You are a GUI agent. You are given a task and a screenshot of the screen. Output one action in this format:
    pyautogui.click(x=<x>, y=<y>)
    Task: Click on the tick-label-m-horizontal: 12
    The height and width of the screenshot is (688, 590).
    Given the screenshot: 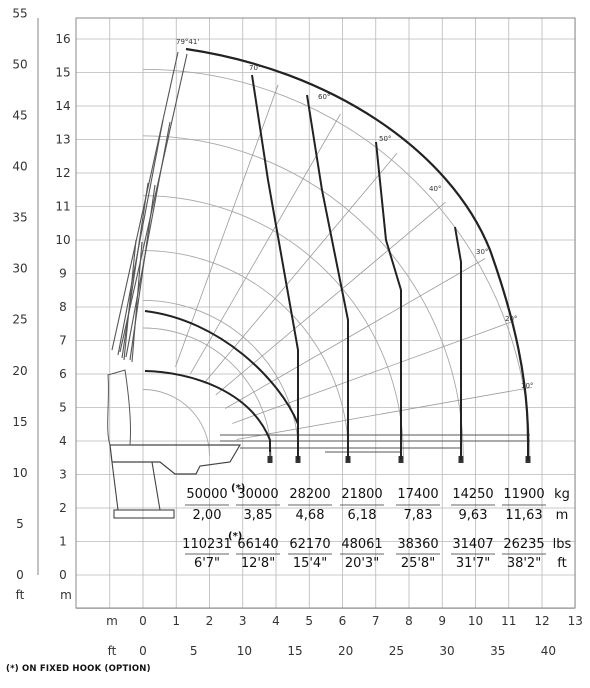 What is the action you would take?
    pyautogui.click(x=541, y=621)
    